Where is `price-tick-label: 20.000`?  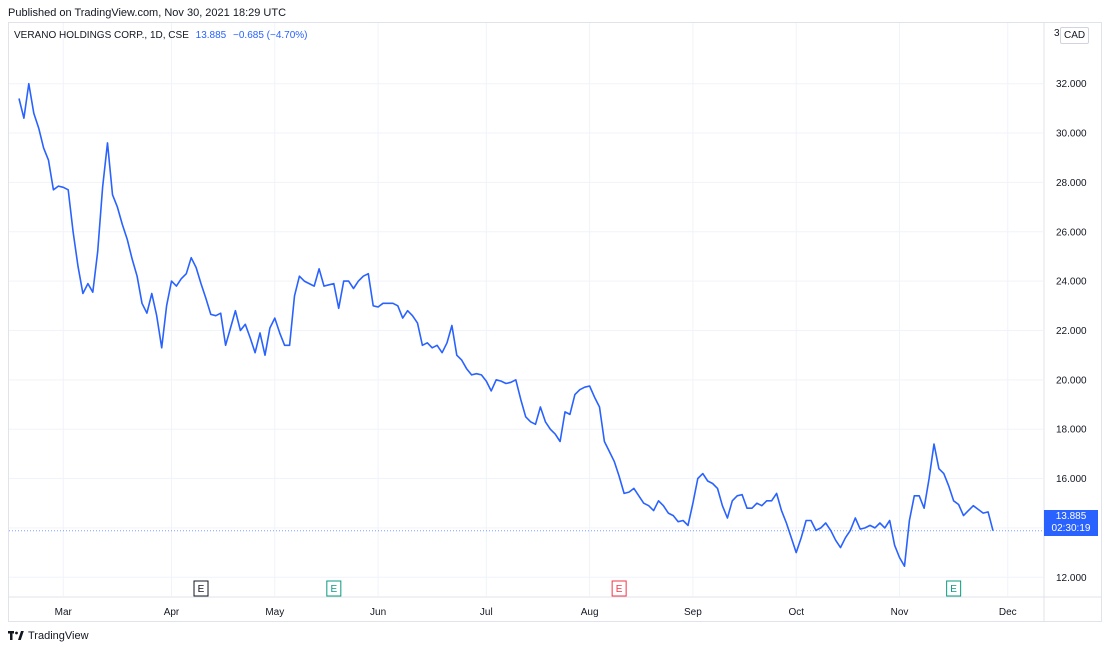
price-tick-label: 20.000 is located at coordinates (1071, 380).